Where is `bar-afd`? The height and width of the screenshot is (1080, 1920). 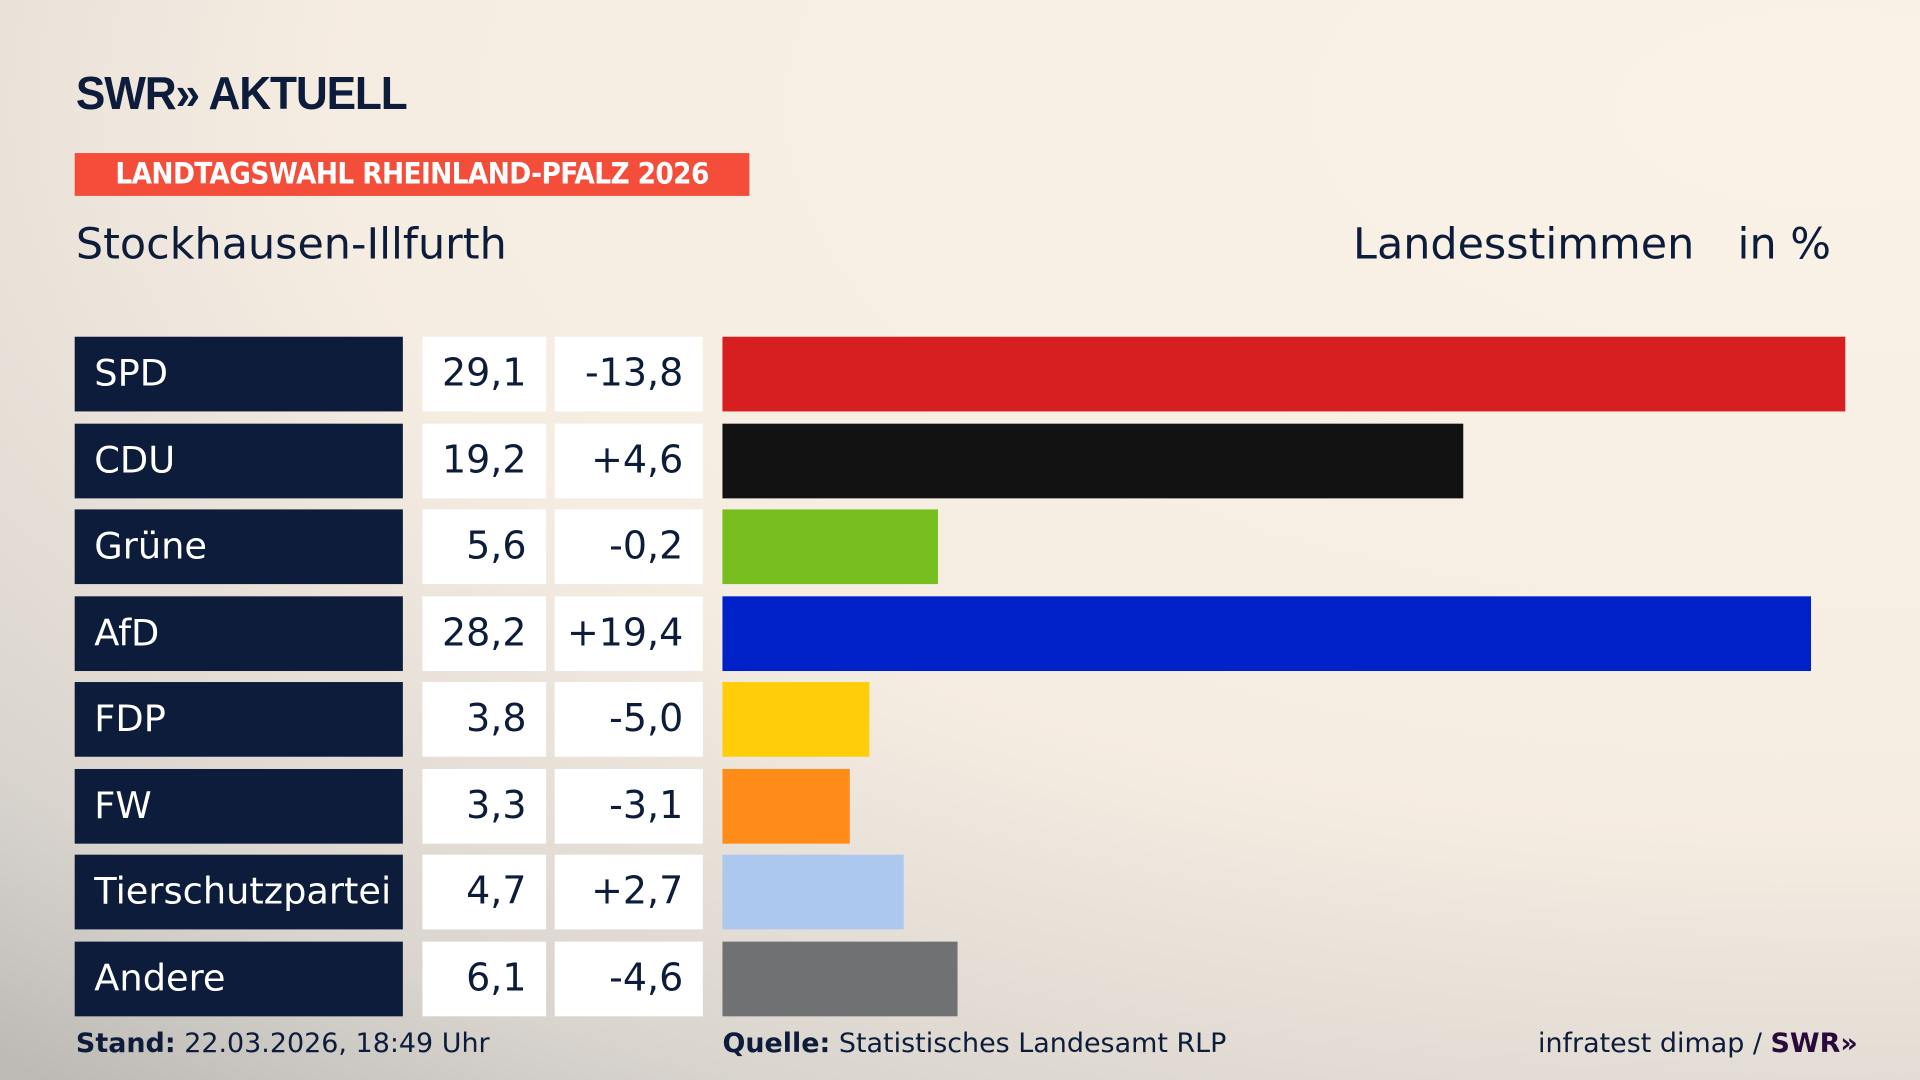
bar-afd is located at coordinates (1266, 633).